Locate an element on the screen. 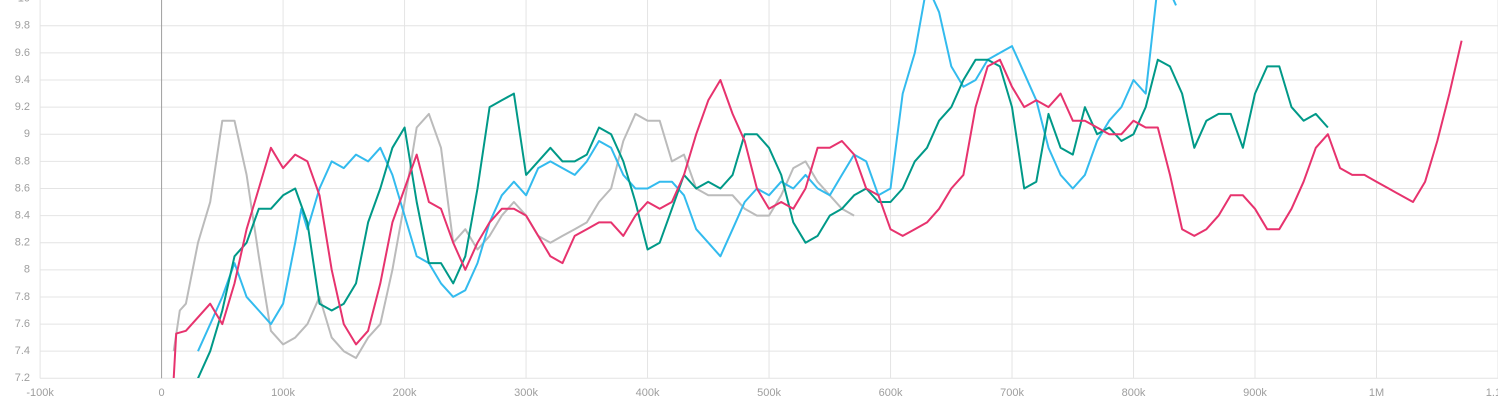 The image size is (1498, 400). x-tick-label: 800k is located at coordinates (1134, 393).